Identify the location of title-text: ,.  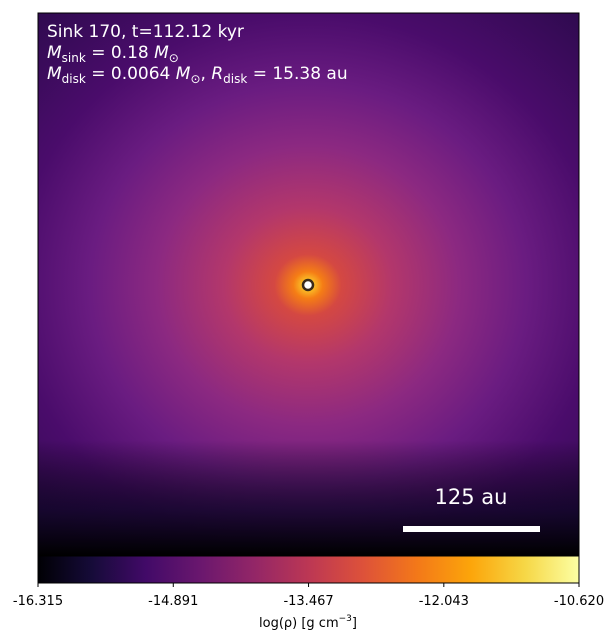
(206, 74).